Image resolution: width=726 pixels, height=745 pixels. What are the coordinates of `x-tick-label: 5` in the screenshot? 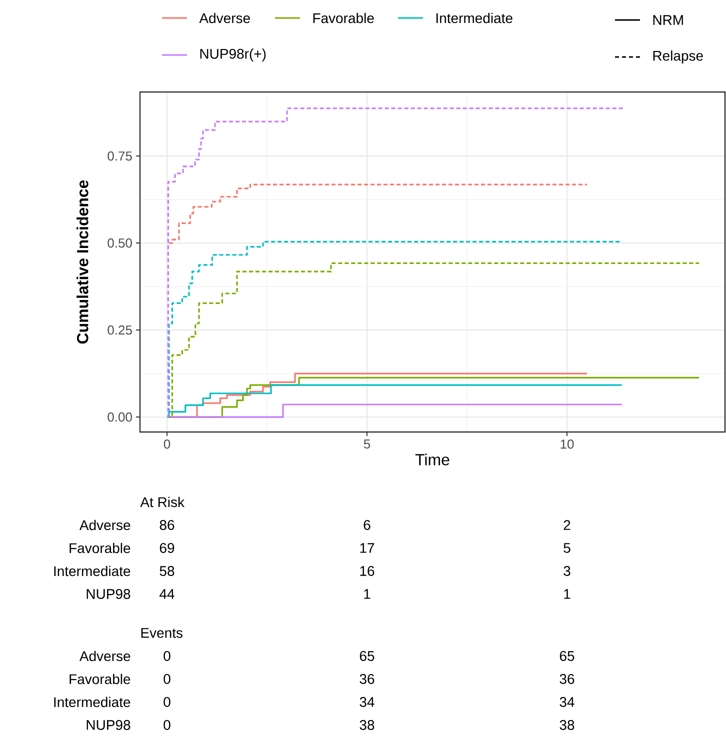 It's located at (367, 444).